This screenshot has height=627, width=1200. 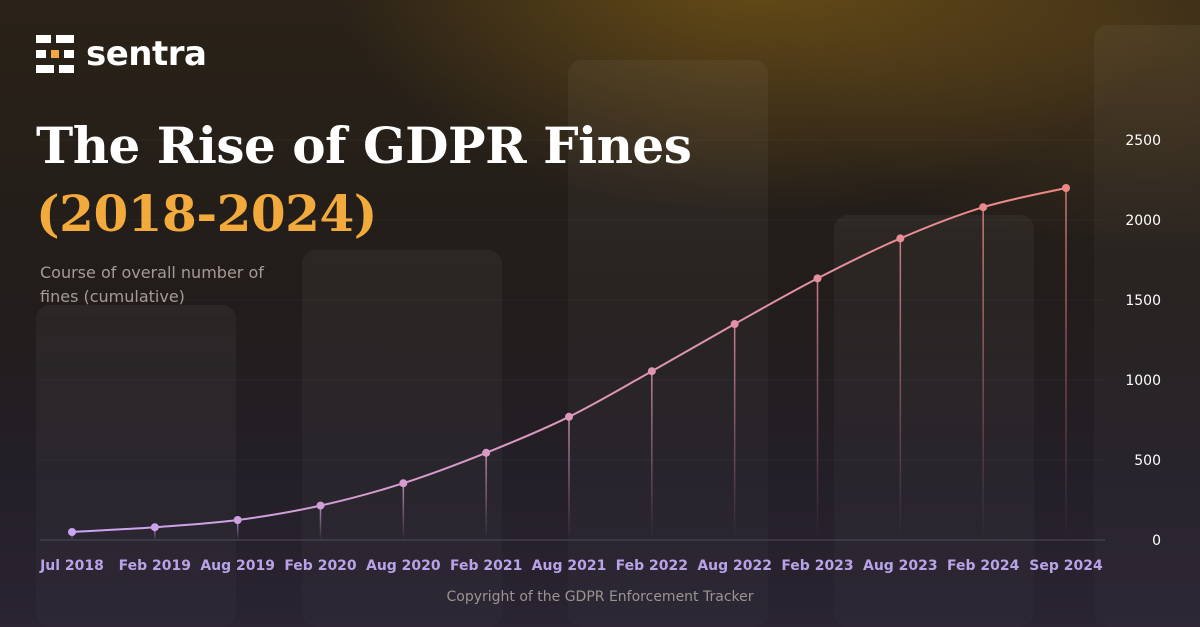 I want to click on y-tick-label: 1000, so click(x=1143, y=381).